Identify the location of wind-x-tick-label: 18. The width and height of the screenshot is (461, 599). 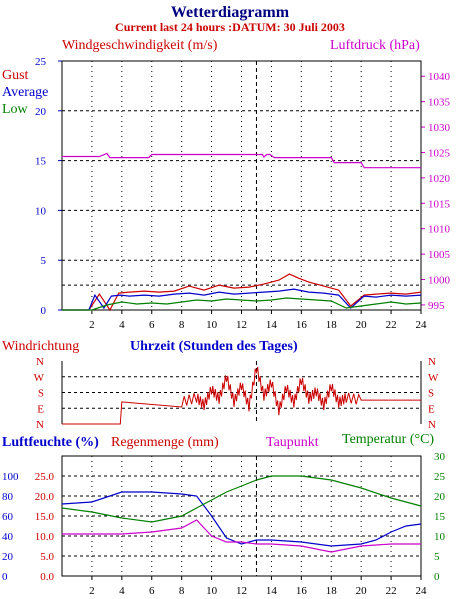
(332, 325).